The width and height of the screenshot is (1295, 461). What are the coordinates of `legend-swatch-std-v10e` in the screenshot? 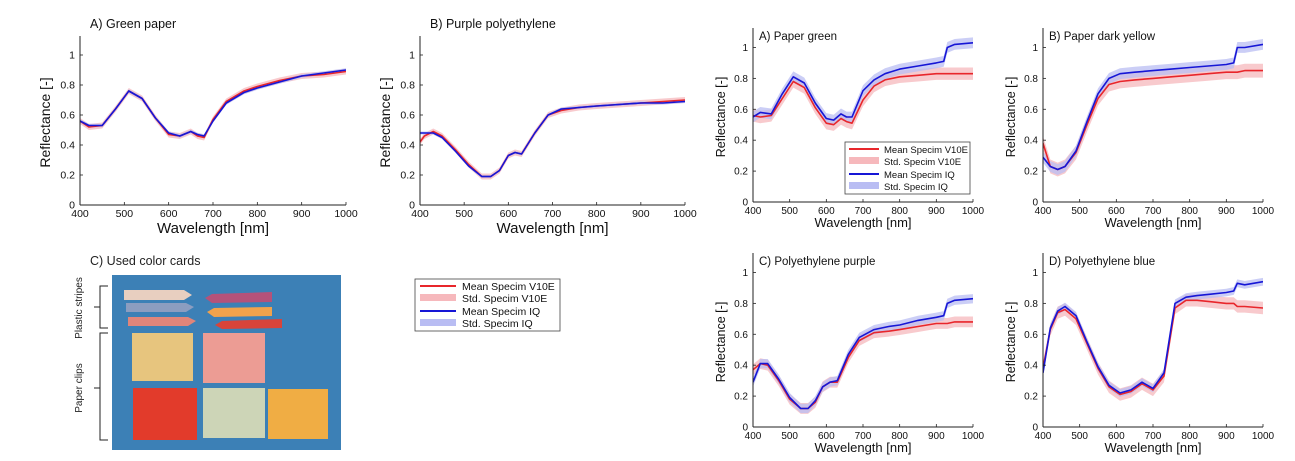 It's located at (438, 297).